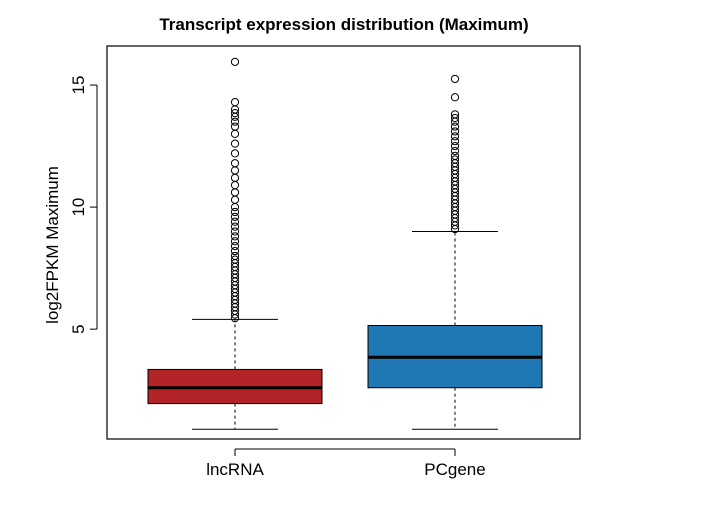 This screenshot has height=519, width=718. What do you see at coordinates (235, 469) in the screenshot?
I see `x-tick-label: lncRNA` at bounding box center [235, 469].